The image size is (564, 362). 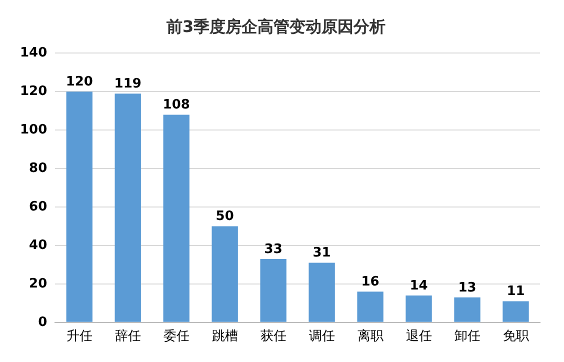 What do you see at coordinates (38, 168) in the screenshot?
I see `y-tick-label: 80` at bounding box center [38, 168].